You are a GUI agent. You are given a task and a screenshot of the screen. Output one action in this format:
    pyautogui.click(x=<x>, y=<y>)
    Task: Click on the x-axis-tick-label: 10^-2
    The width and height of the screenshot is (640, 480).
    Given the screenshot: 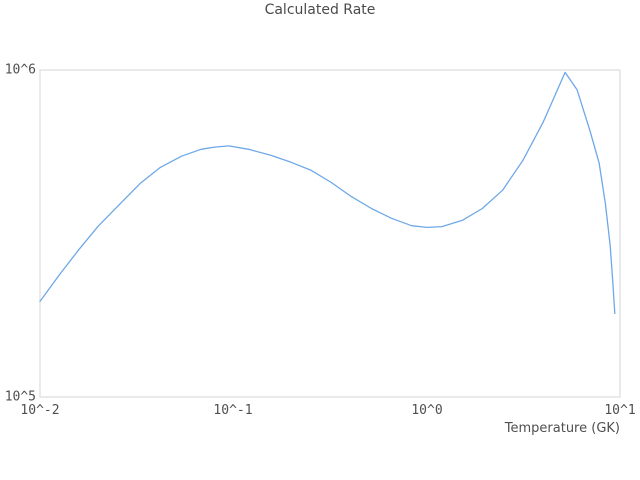 What is the action you would take?
    pyautogui.click(x=40, y=410)
    